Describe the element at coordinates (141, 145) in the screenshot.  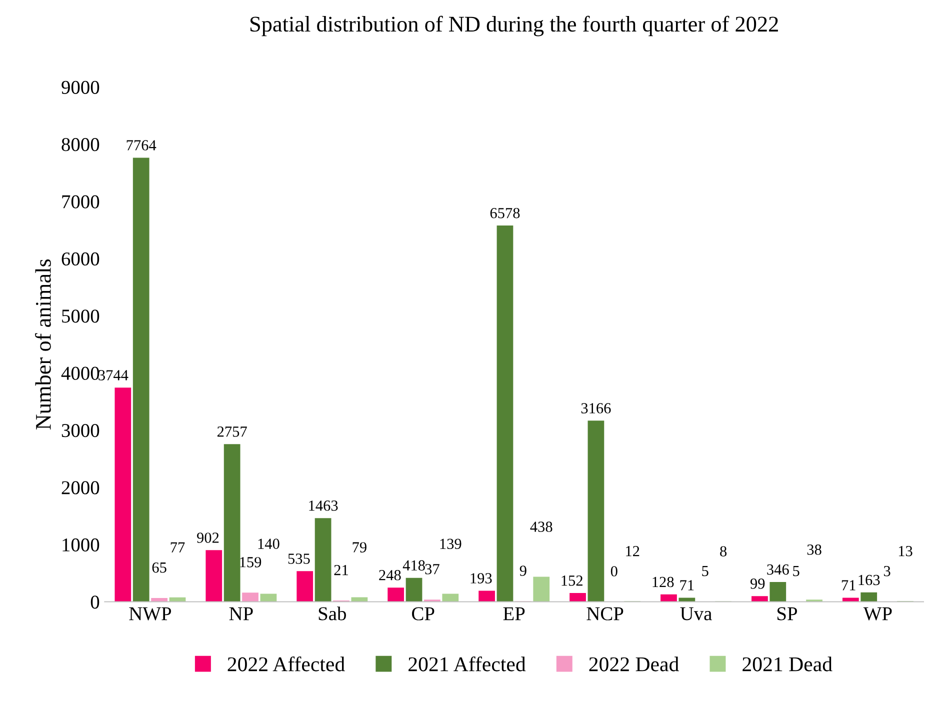
I see `data-label: 7764` at that location.